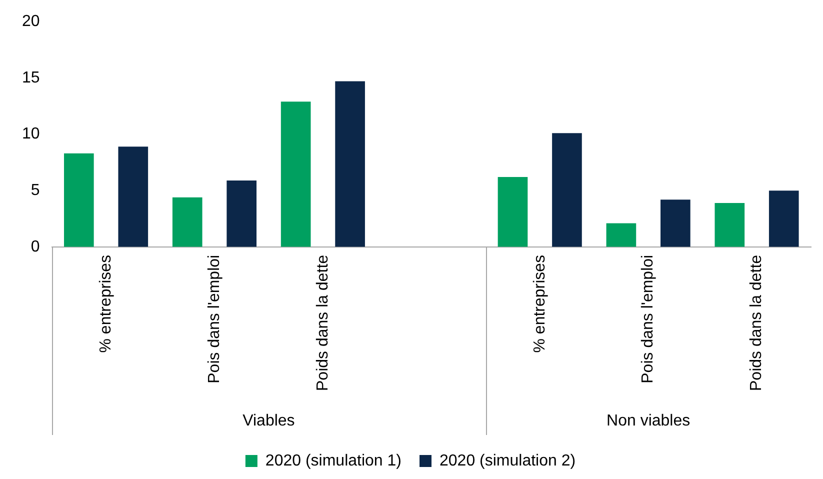  Describe the element at coordinates (333, 461) in the screenshot. I see `legend-label: 2020 (simulation 1)` at that location.